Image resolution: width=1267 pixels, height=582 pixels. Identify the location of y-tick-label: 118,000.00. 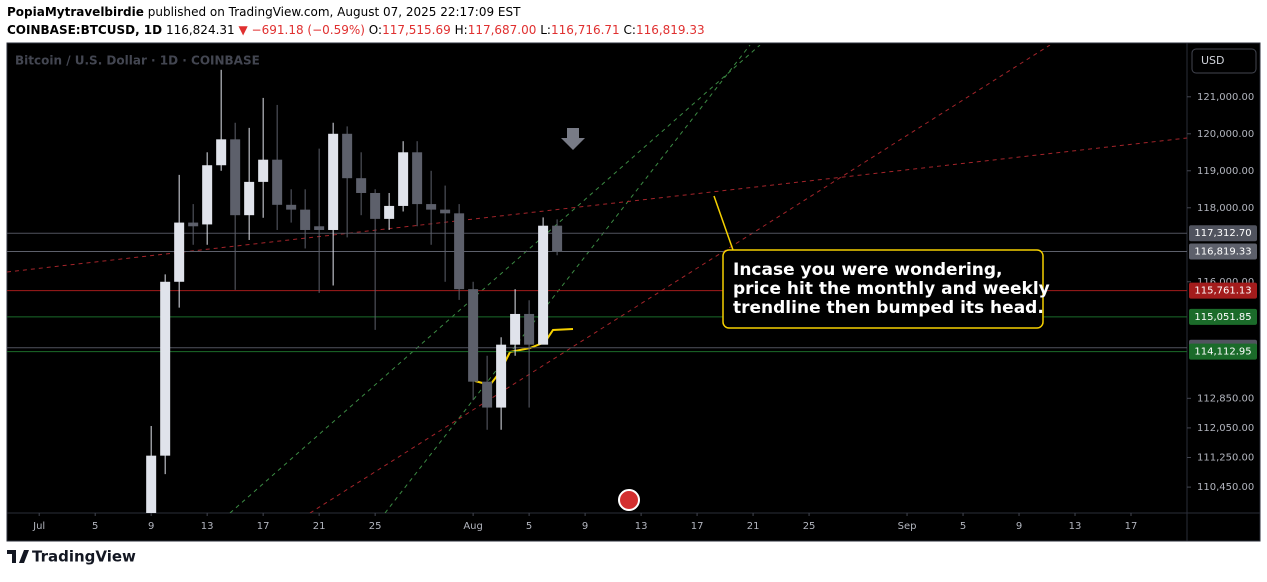
(1225, 208).